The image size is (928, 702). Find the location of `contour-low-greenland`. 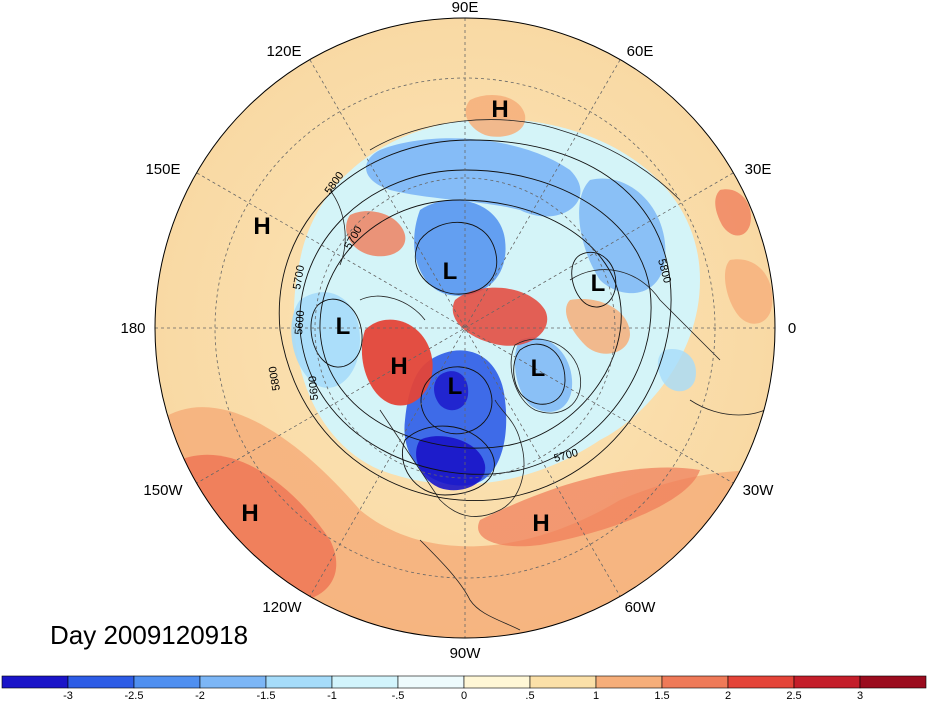

contour-low-greenland is located at coordinates (539, 374).